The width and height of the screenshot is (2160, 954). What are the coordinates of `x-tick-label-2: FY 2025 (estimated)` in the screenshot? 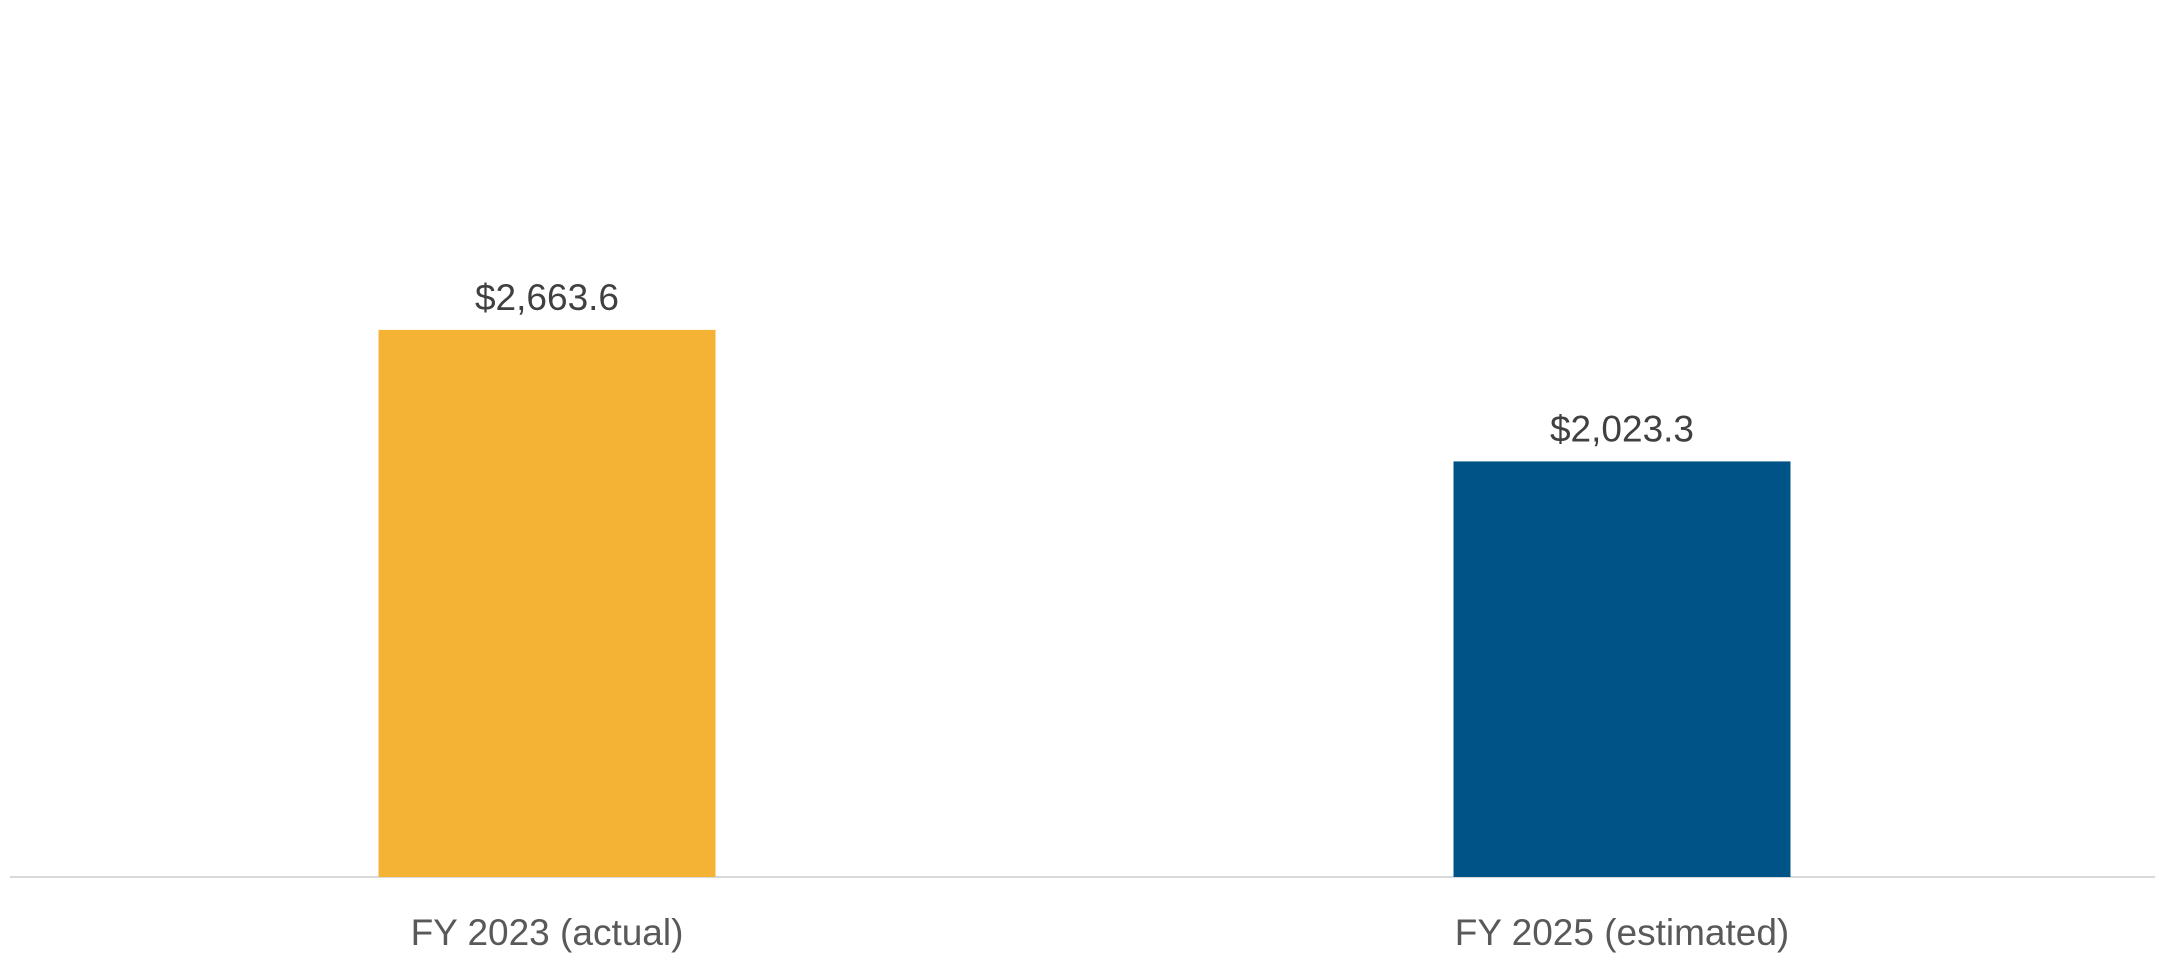 It's located at (1622, 932).